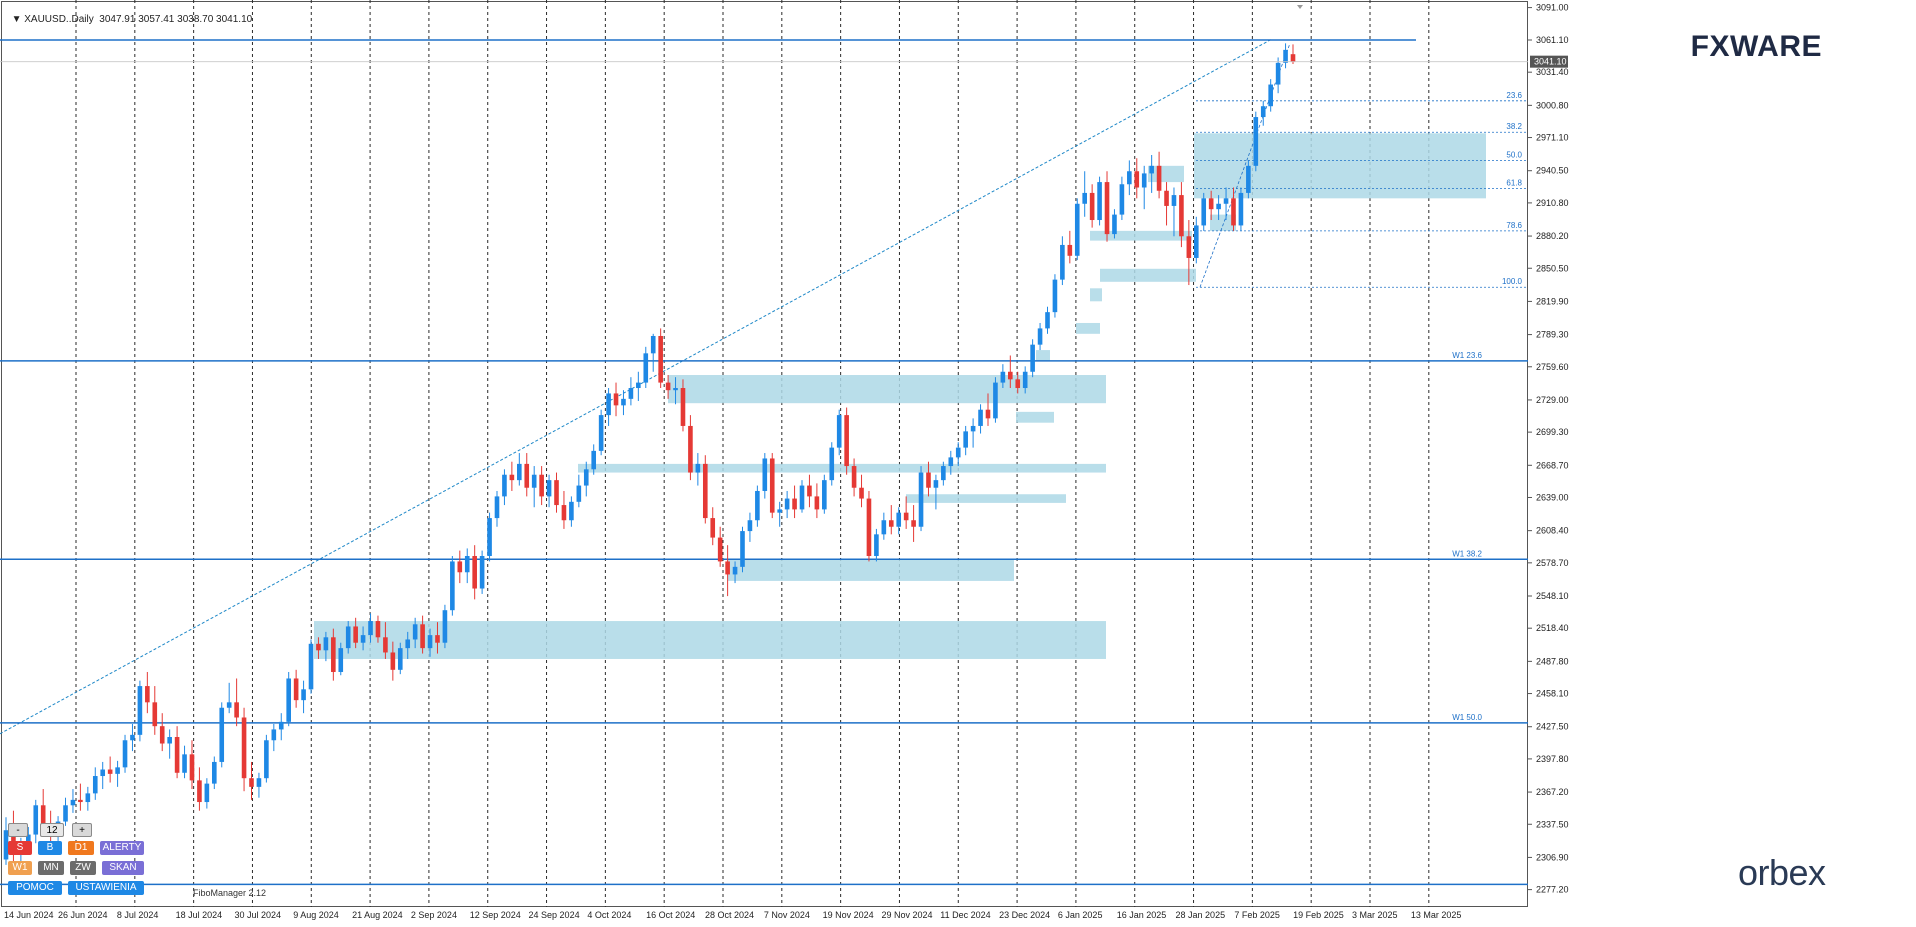 The width and height of the screenshot is (1916, 927). What do you see at coordinates (787, 915) in the screenshot?
I see `date-tick-label: 7 Nov 2024` at bounding box center [787, 915].